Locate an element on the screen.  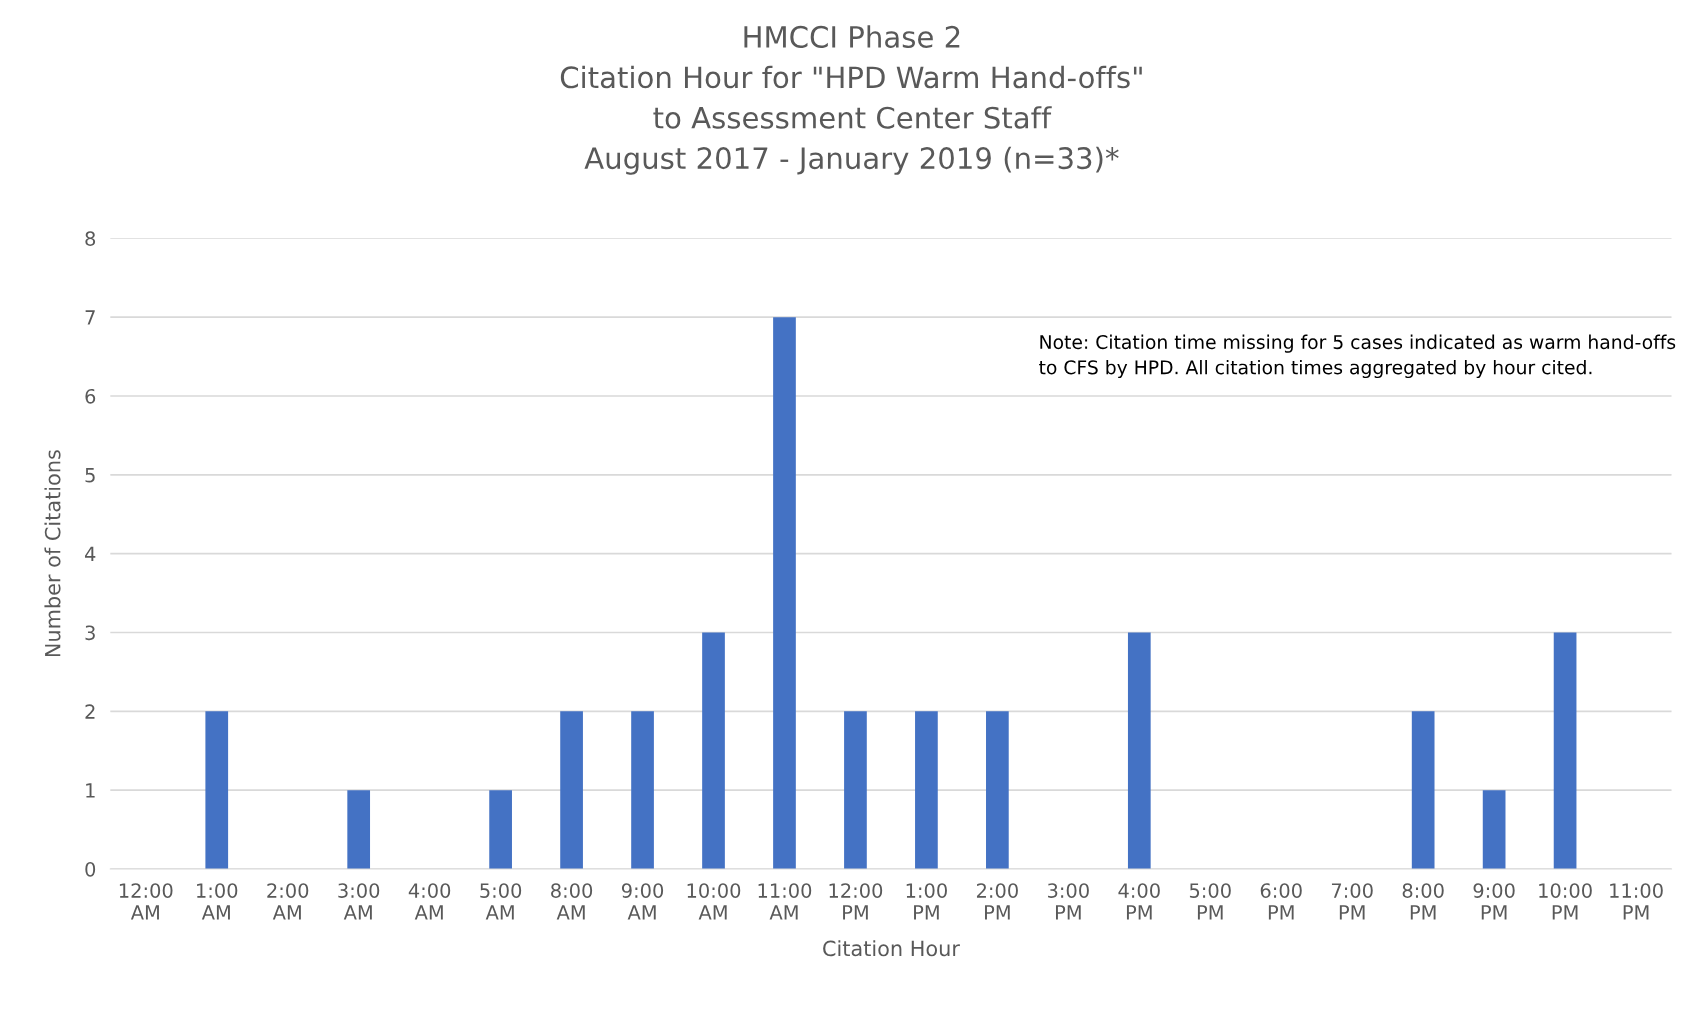
x-tick-label: 11:00 PM is located at coordinates (1636, 901).